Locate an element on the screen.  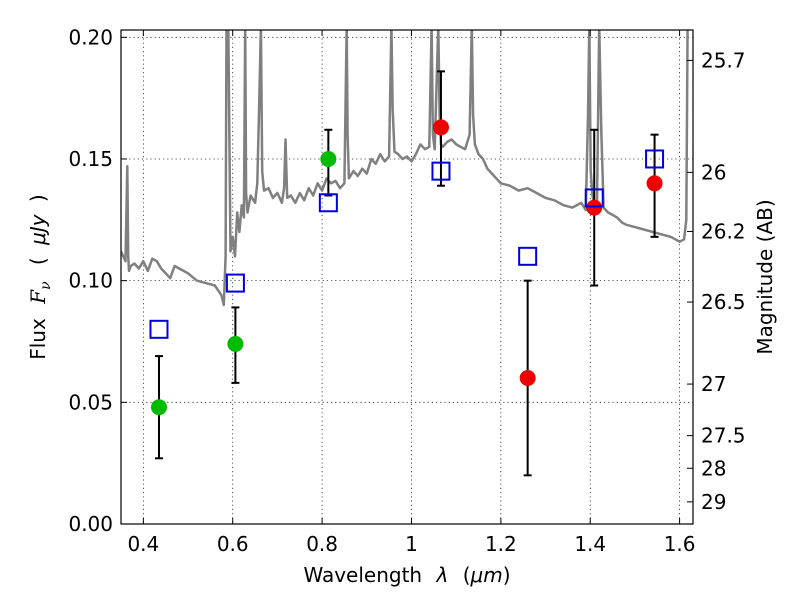
x-axis-label: Wavelength λ (μm) is located at coordinates (406, 575).